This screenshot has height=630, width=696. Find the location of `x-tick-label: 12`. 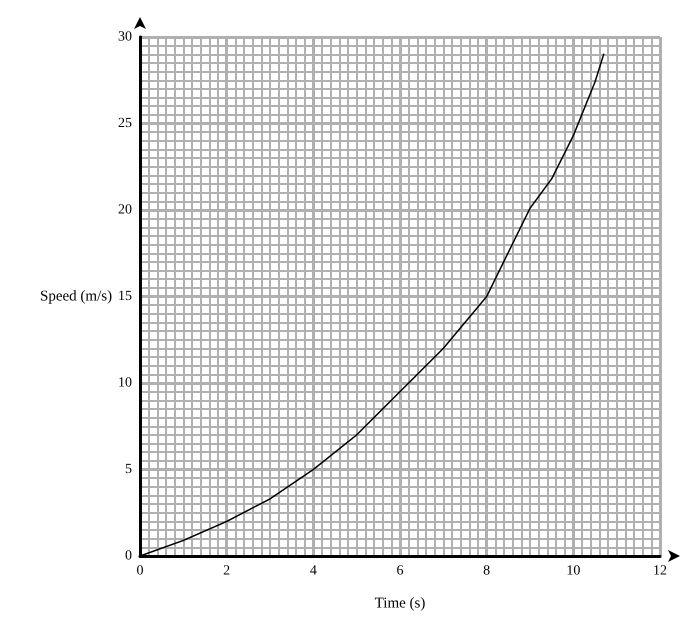

x-tick-label: 12 is located at coordinates (660, 571).